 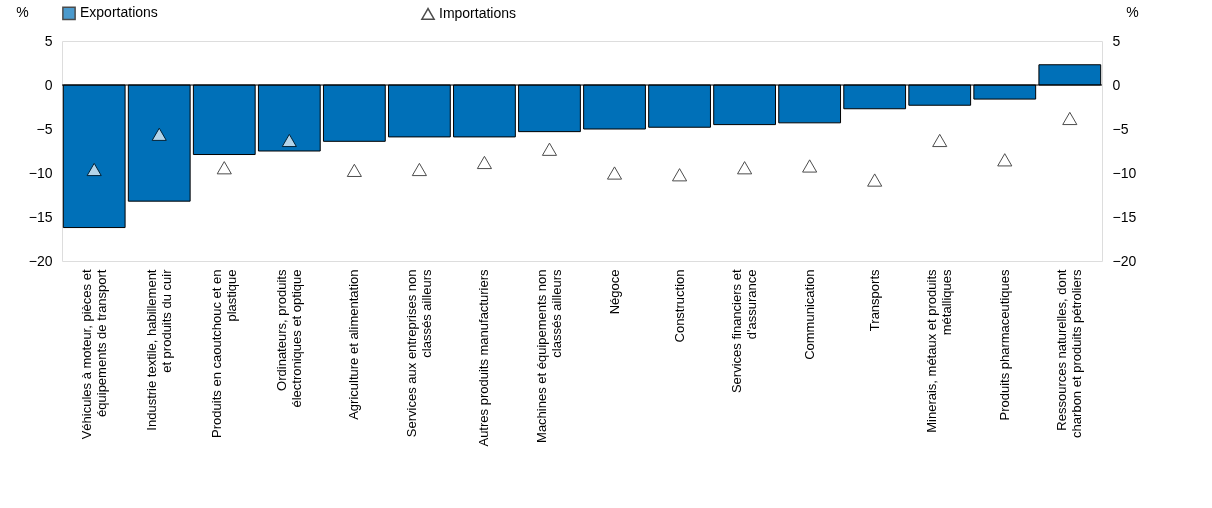 What do you see at coordinates (40, 216) in the screenshot?
I see `y-tick-label: −15` at bounding box center [40, 216].